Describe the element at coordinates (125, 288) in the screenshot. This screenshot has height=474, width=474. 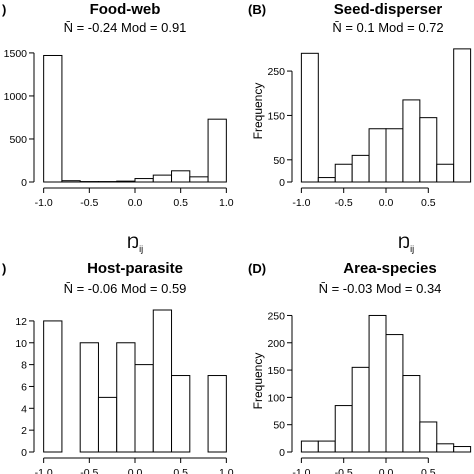
I see `stat-text: N̄ = -0.06 Mod = 0.59` at that location.